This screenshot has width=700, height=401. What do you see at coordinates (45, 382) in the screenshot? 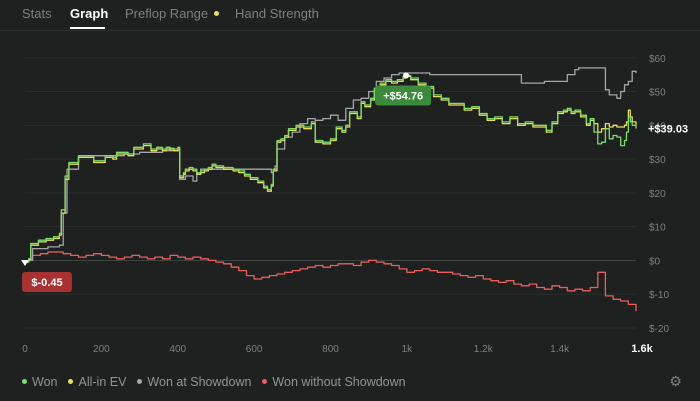
I see `legend-label: Won` at bounding box center [45, 382].